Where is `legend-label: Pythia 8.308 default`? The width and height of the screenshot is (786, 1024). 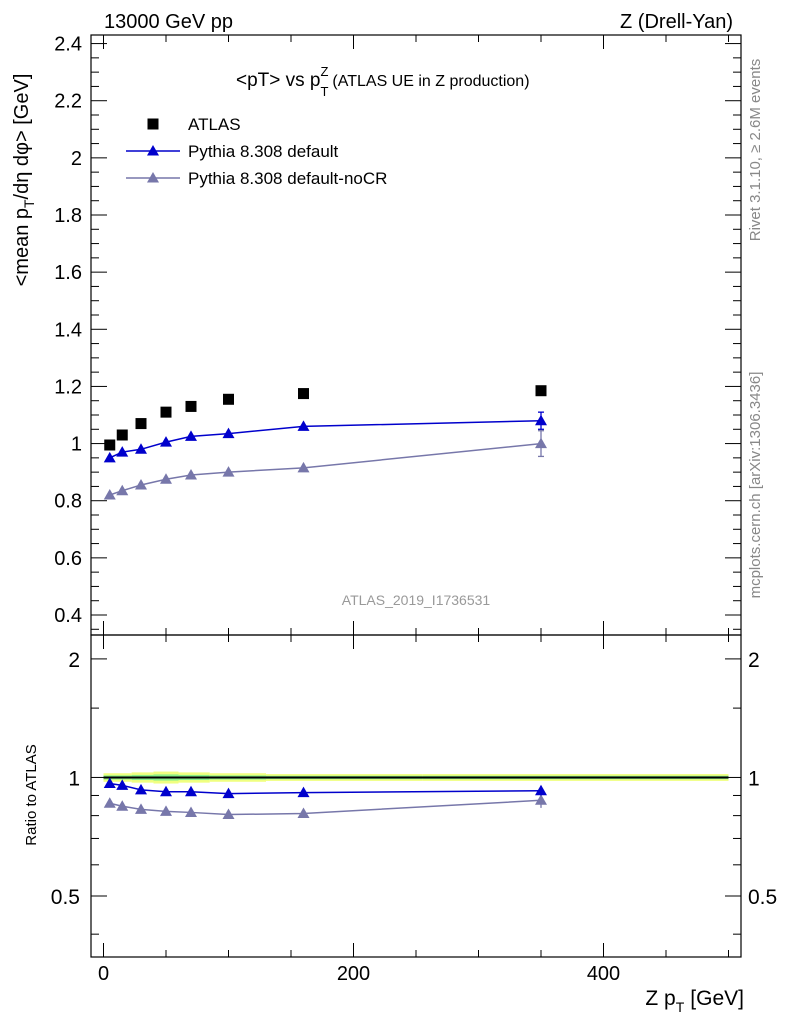 legend-label: Pythia 8.308 default is located at coordinates (263, 151).